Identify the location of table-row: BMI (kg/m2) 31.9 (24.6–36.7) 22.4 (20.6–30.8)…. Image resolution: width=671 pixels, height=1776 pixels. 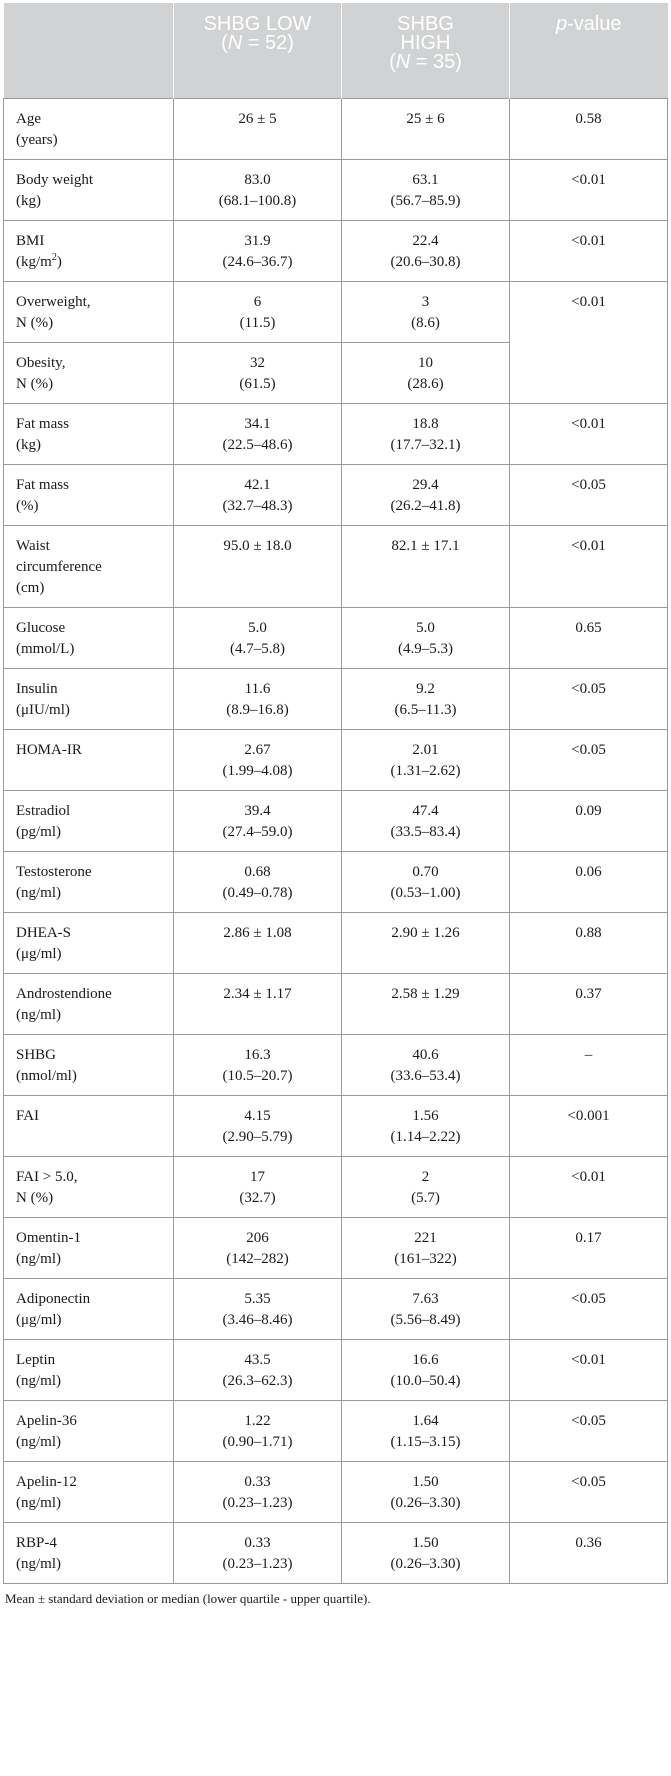
(335, 250).